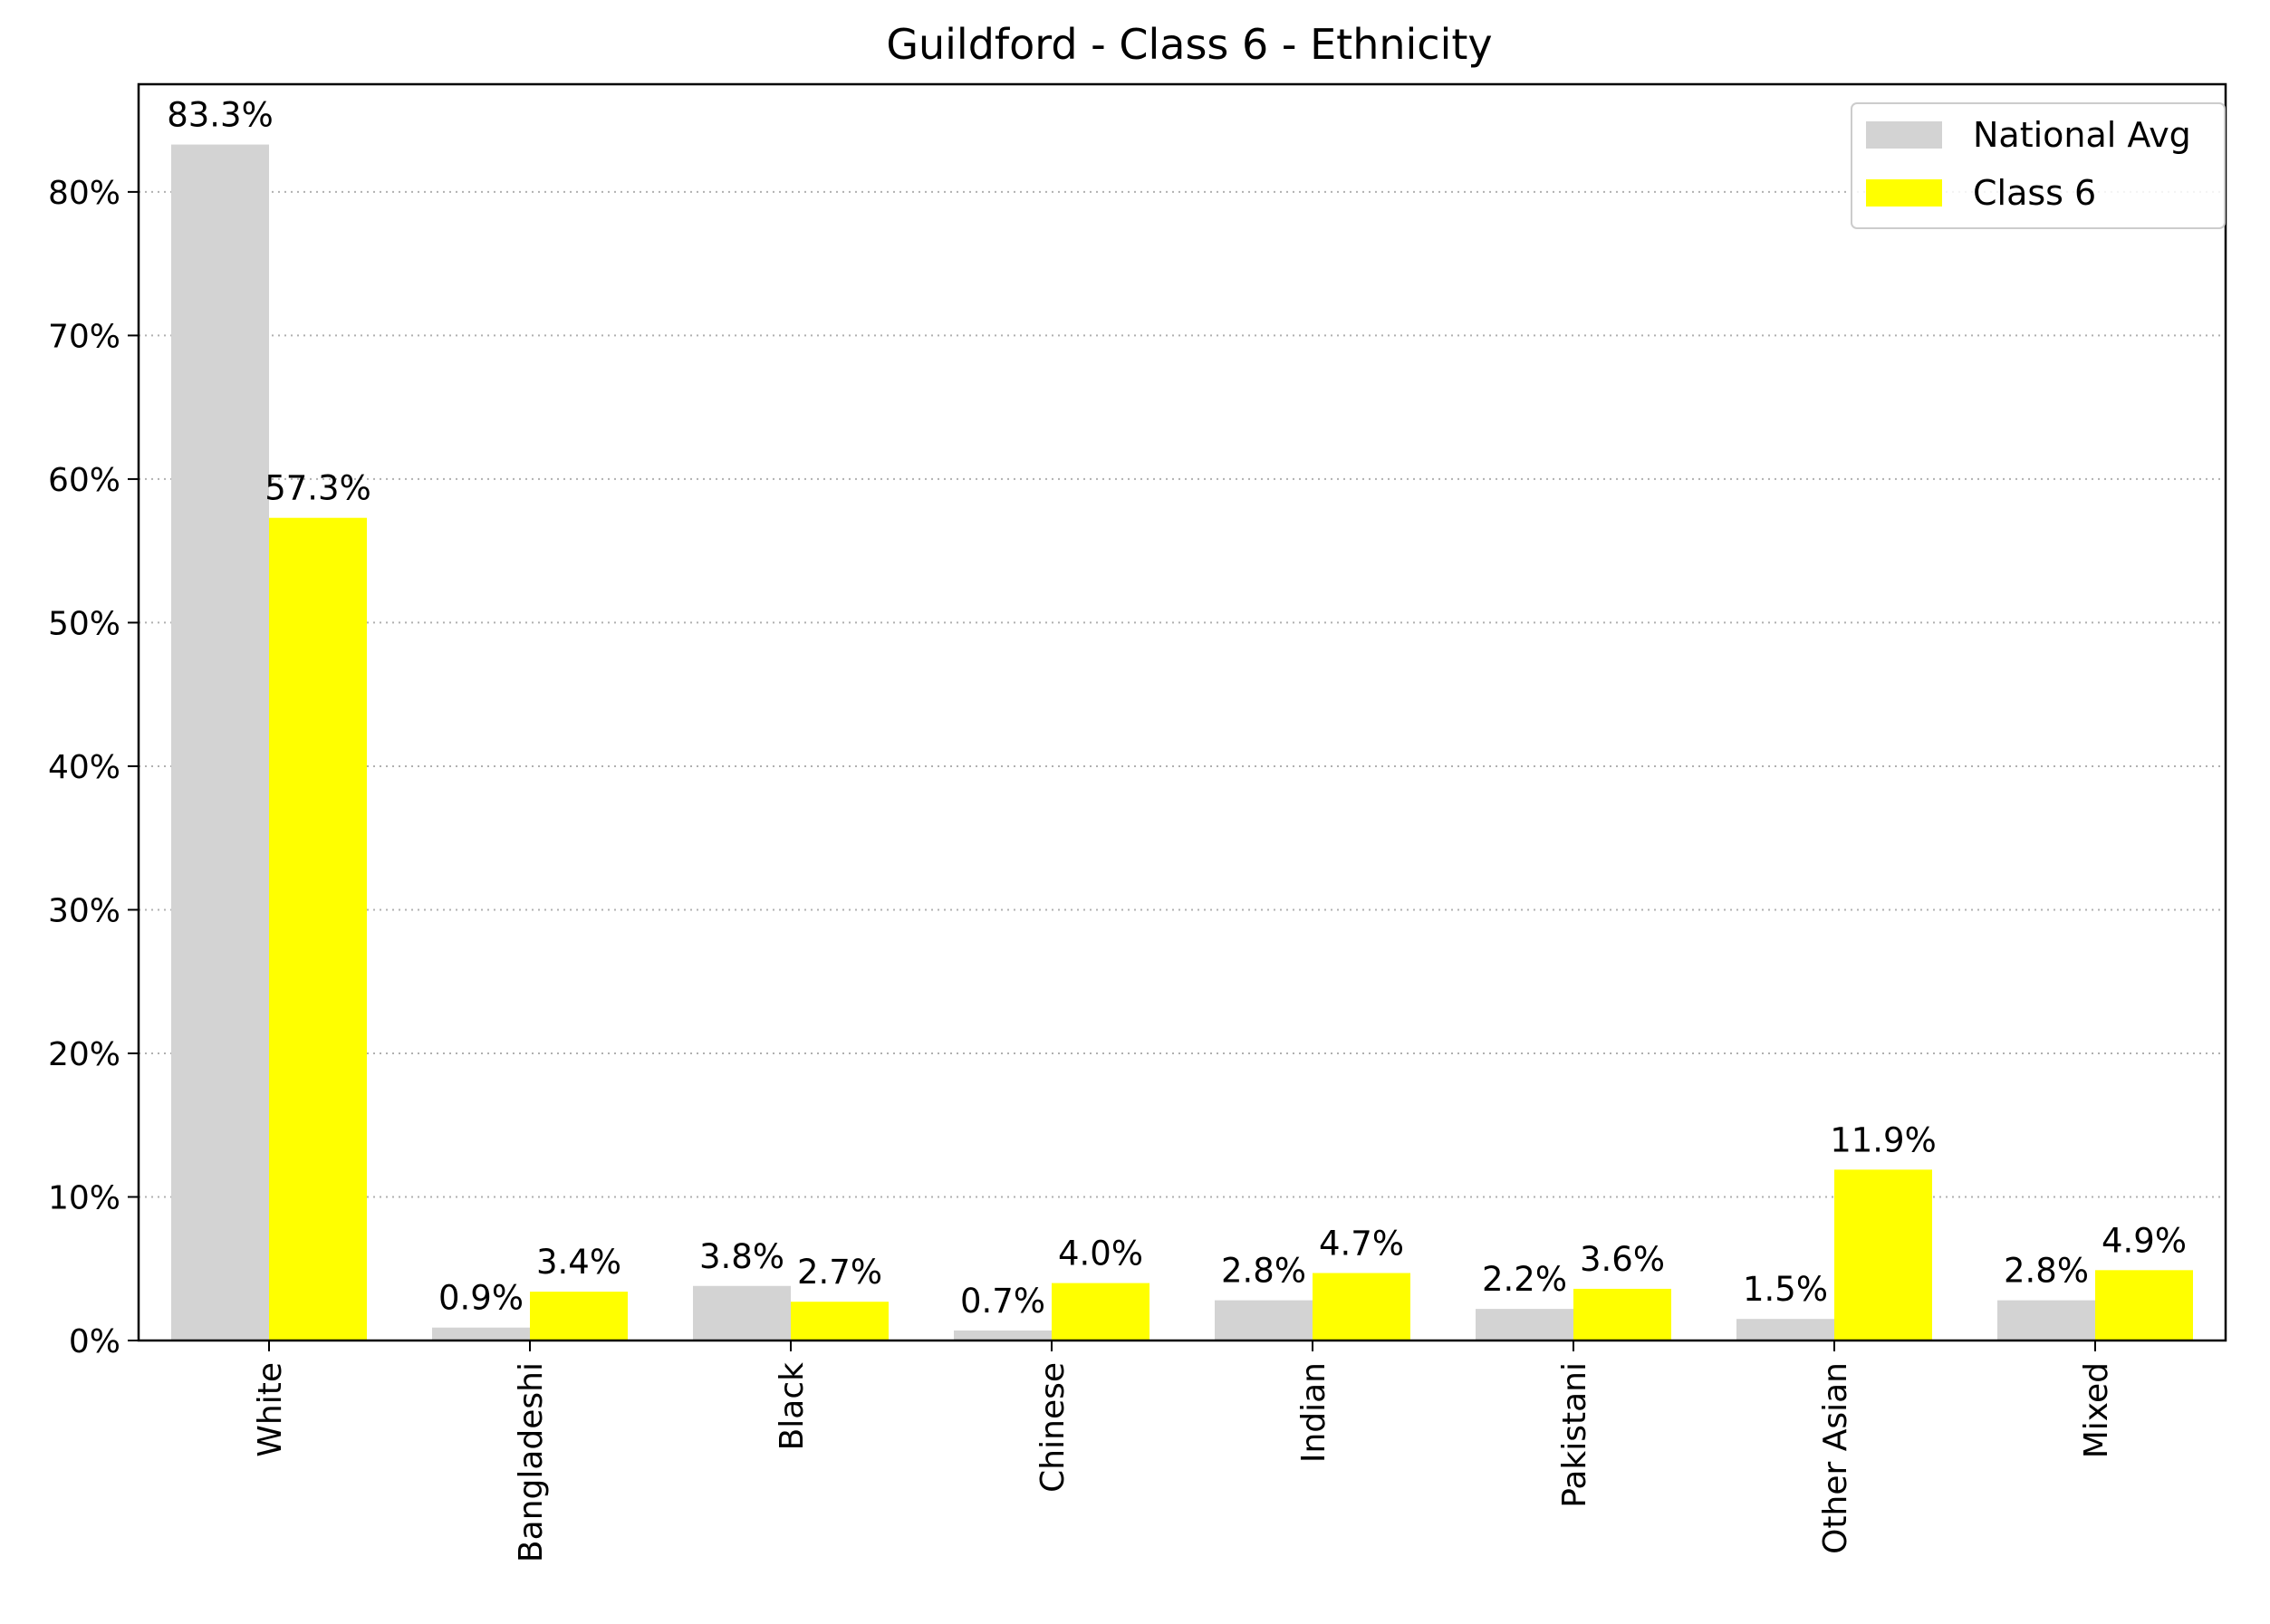  Describe the element at coordinates (578, 1262) in the screenshot. I see `data-label: 3.4%` at that location.